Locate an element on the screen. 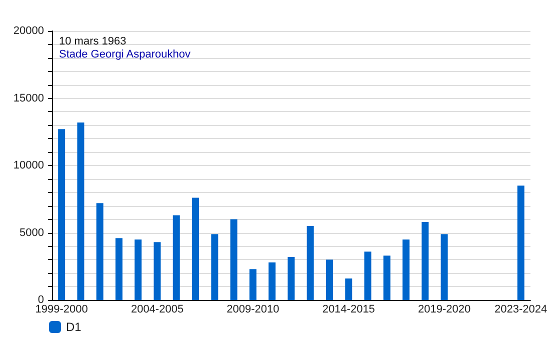 The height and width of the screenshot is (350, 550). x-tick-label: 2019-2020 is located at coordinates (444, 310).